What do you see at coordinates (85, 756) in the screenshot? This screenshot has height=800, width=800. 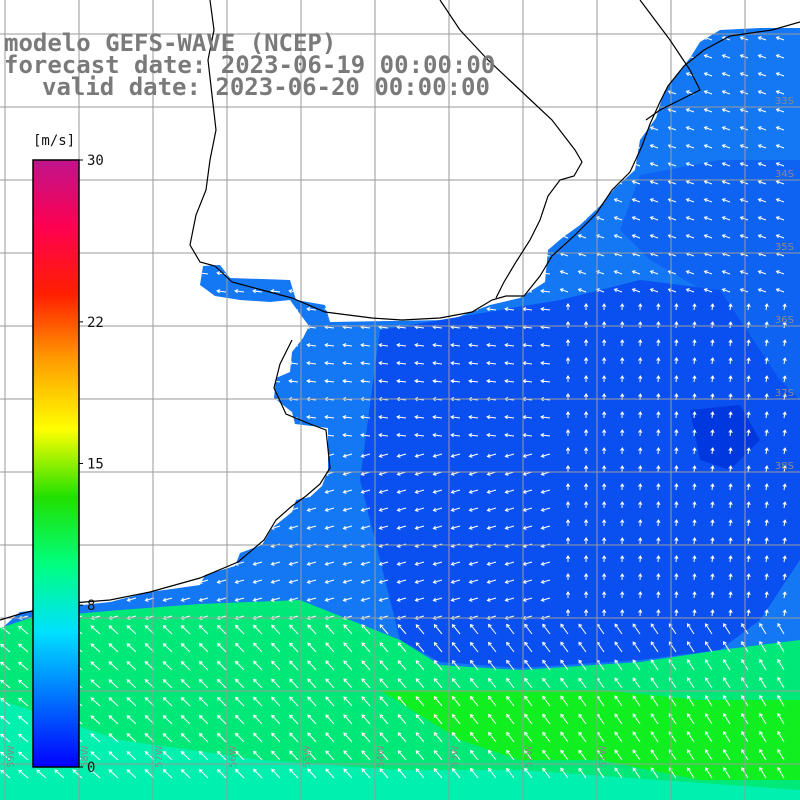 I see `lon-label: 58W` at bounding box center [85, 756].